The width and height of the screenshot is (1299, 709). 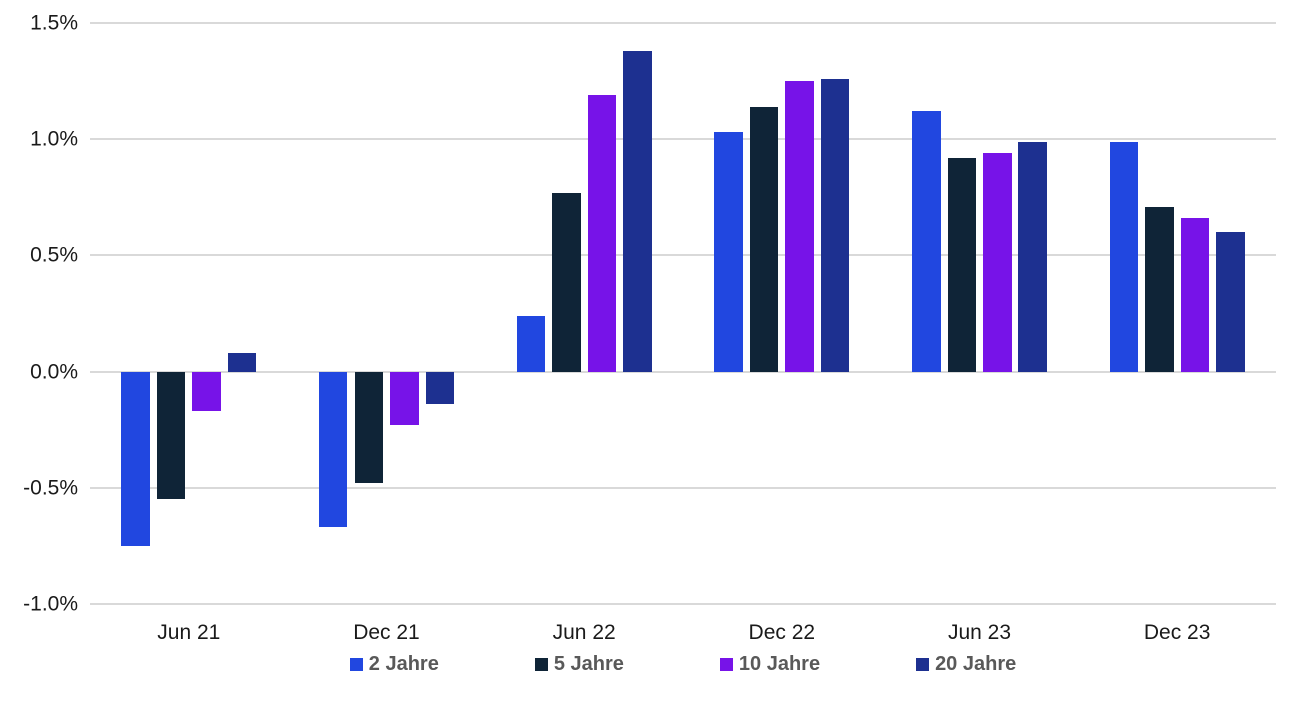 I want to click on x-tick-label: Jun 22, so click(x=584, y=632).